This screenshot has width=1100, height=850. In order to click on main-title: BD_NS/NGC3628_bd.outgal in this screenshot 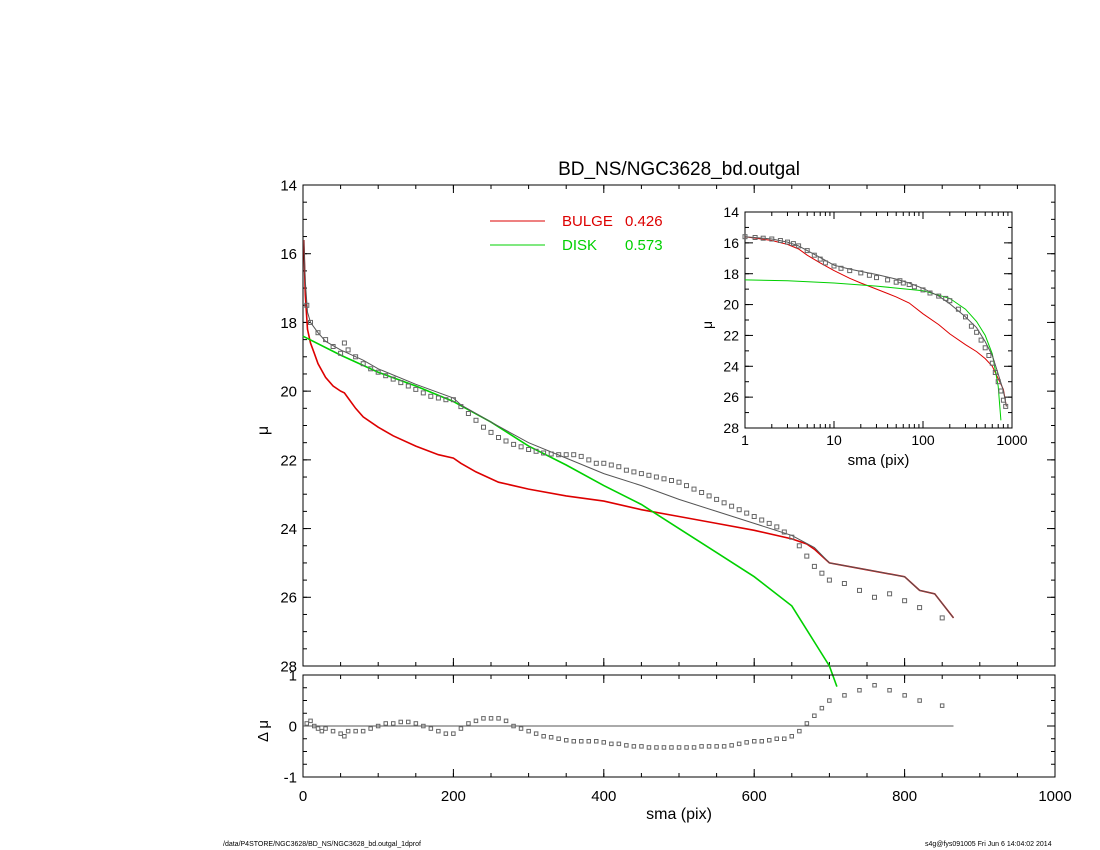, I will do `click(679, 169)`.